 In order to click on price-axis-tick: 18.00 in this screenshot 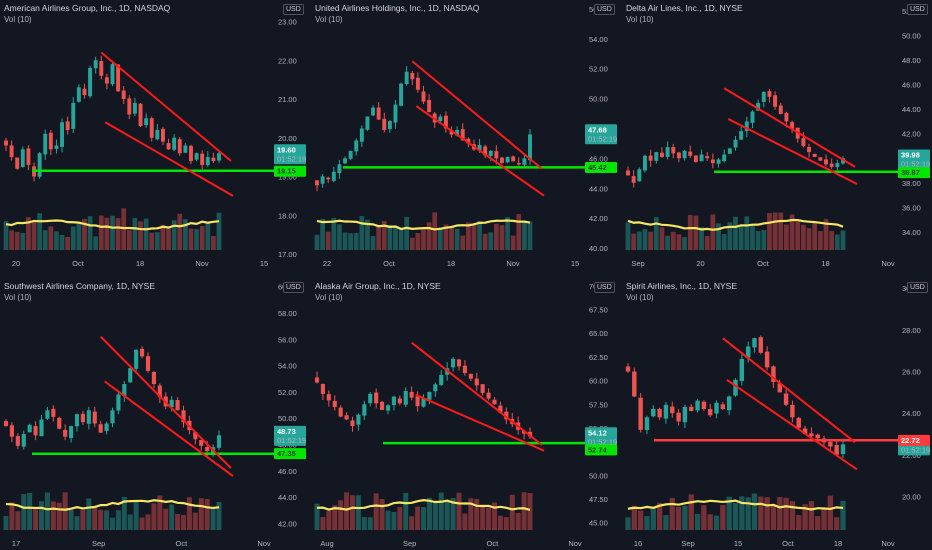, I will do `click(287, 215)`.